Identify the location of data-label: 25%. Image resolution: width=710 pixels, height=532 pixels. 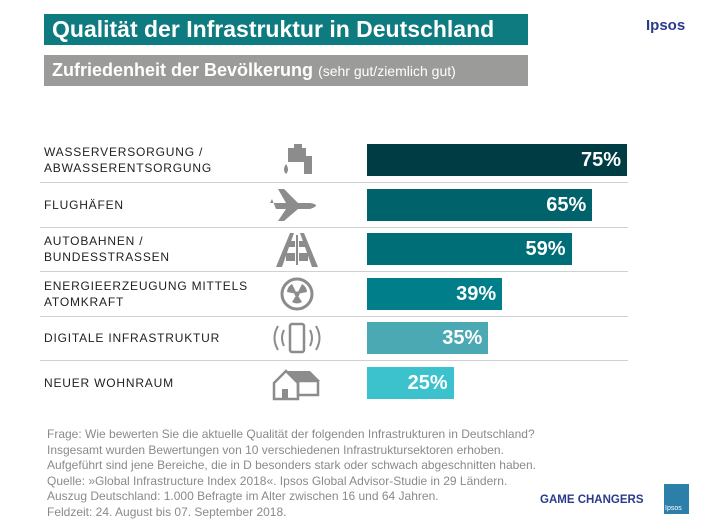
(427, 383).